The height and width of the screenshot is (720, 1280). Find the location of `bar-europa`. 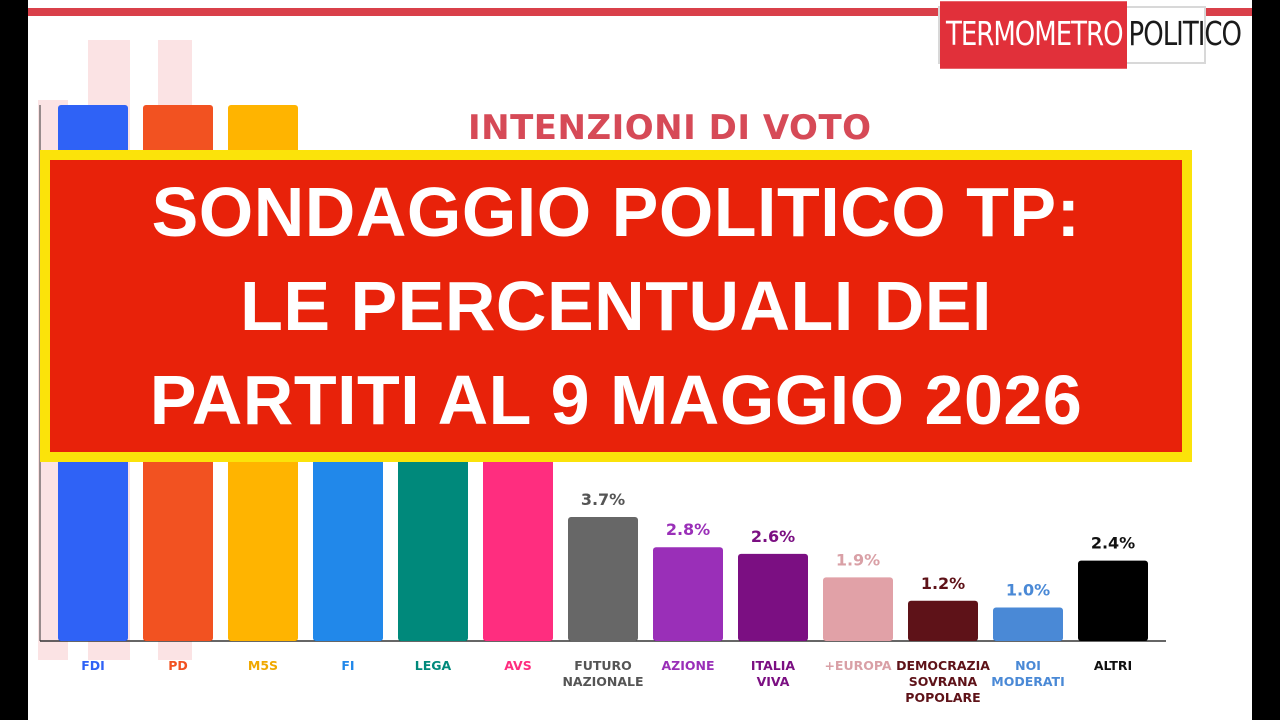

bar-europa is located at coordinates (858, 609).